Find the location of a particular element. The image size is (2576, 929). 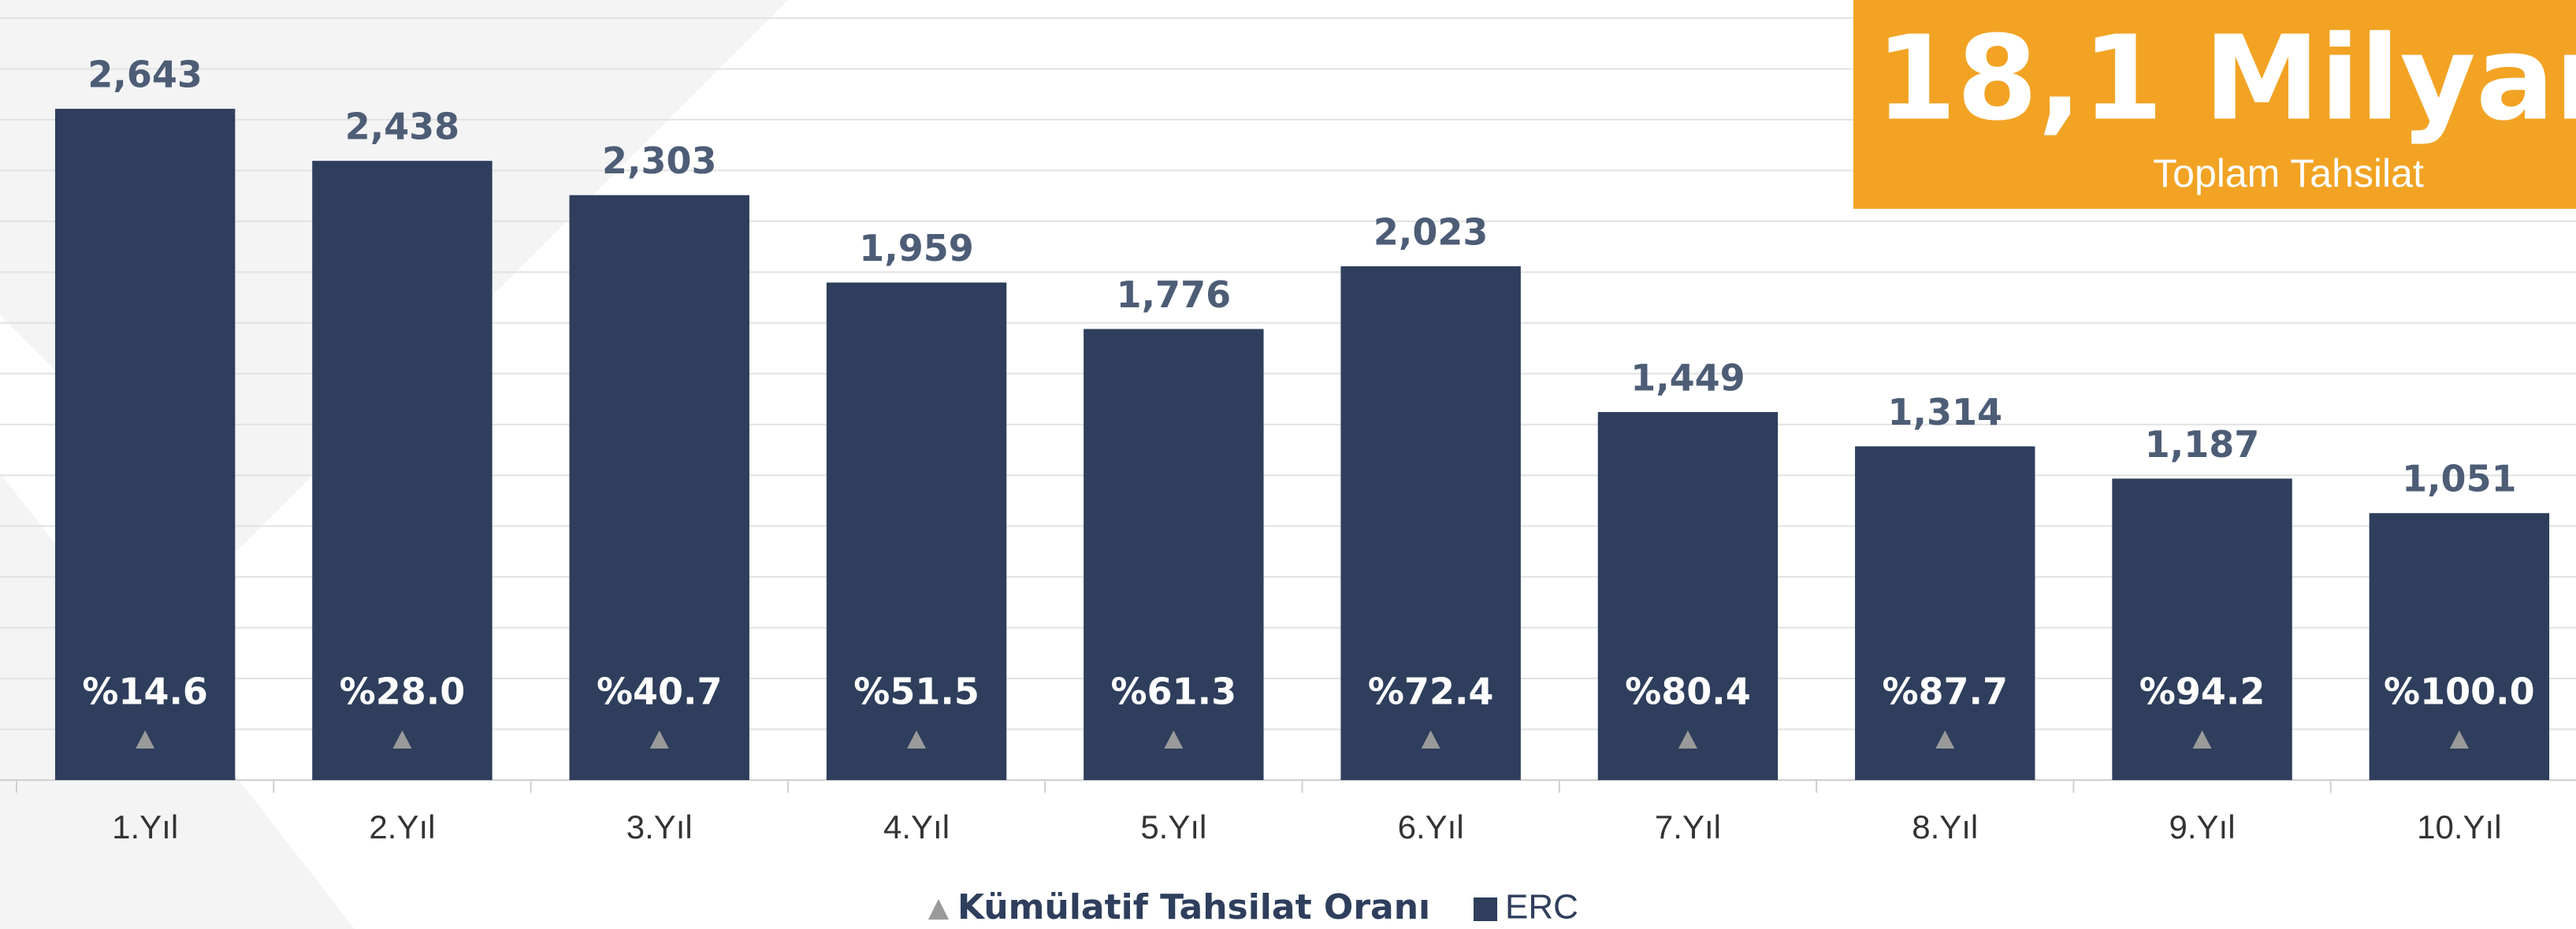

value-label: 1,776 is located at coordinates (1174, 294).